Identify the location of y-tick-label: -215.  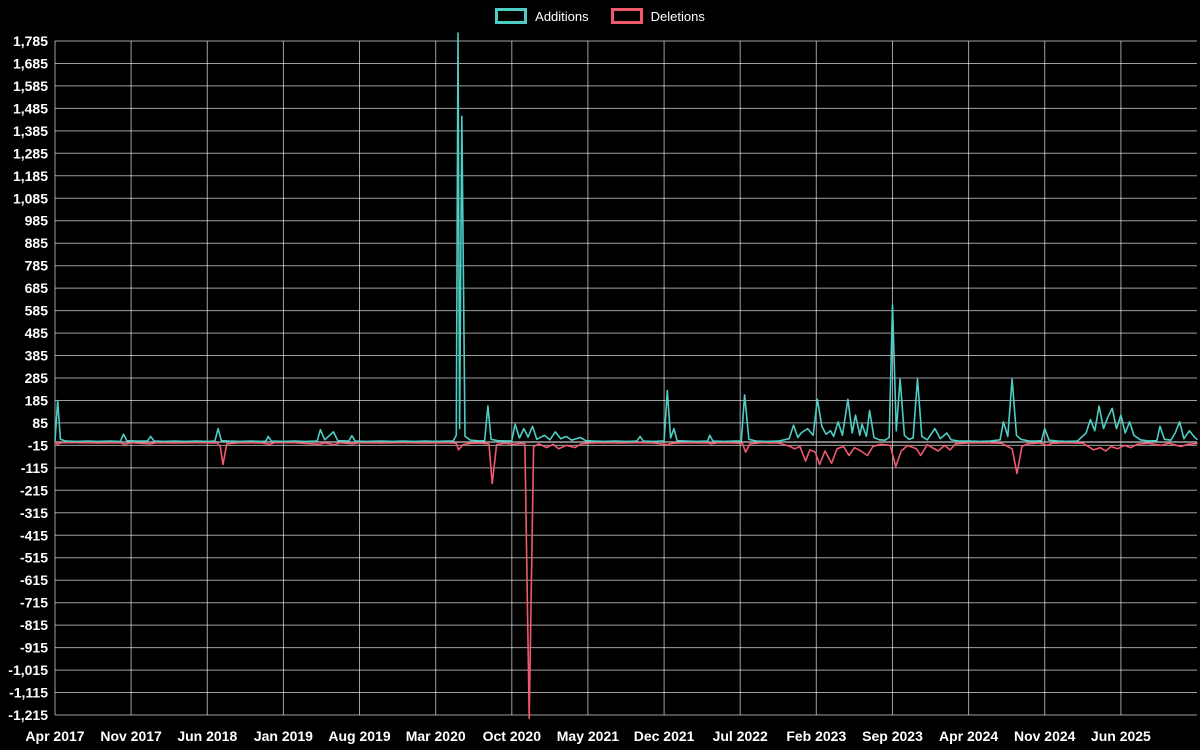
(34, 490).